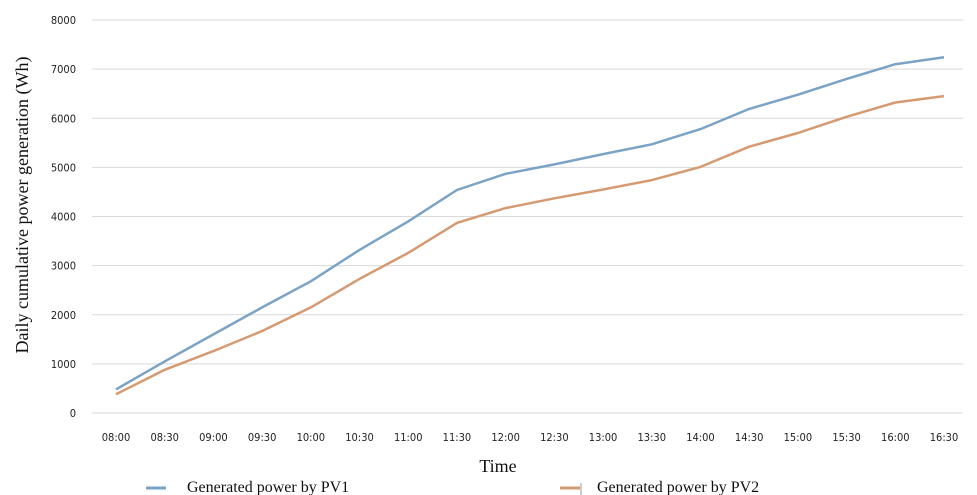 The height and width of the screenshot is (495, 977). I want to click on x-tick-label: 13:30, so click(652, 437).